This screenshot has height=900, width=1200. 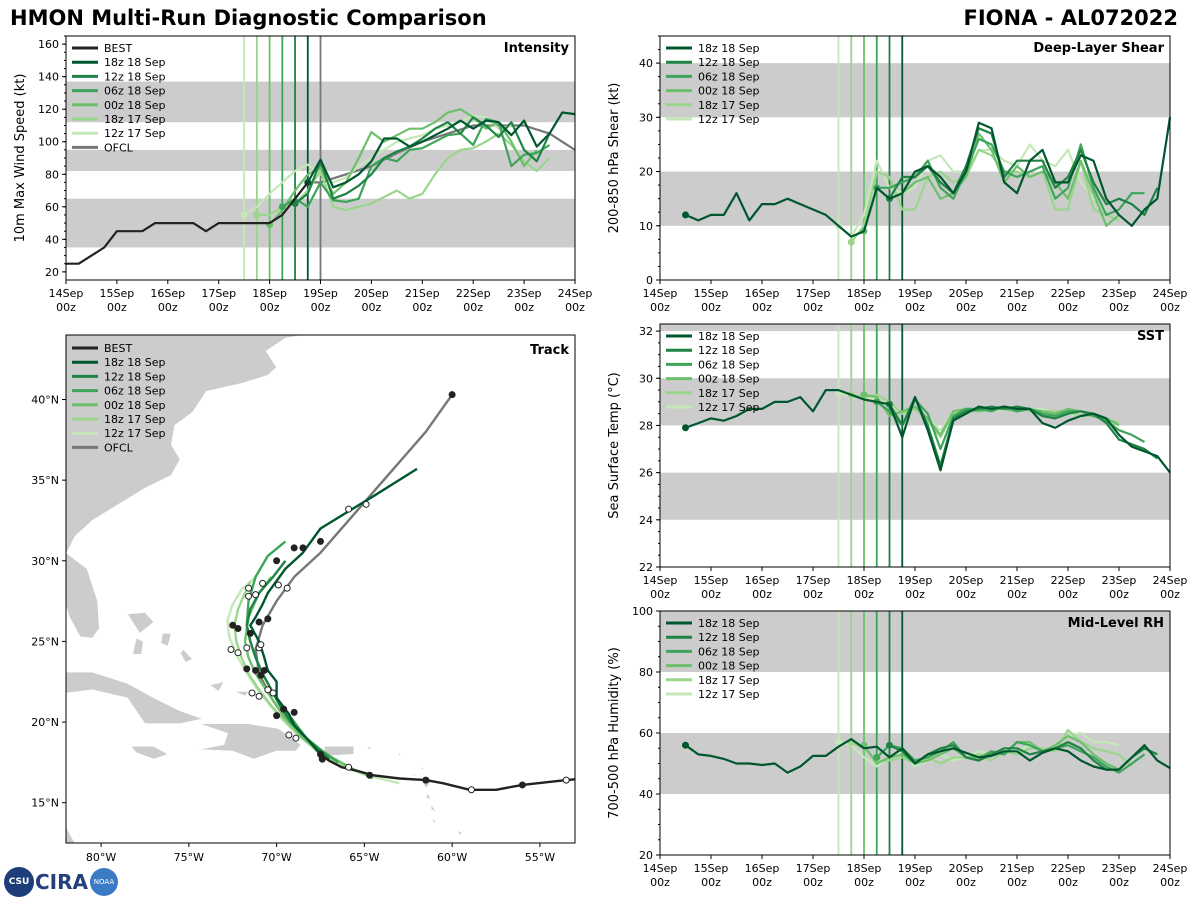 What do you see at coordinates (320, 293) in the screenshot?
I see `x-tick-label: 19Sep` at bounding box center [320, 293].